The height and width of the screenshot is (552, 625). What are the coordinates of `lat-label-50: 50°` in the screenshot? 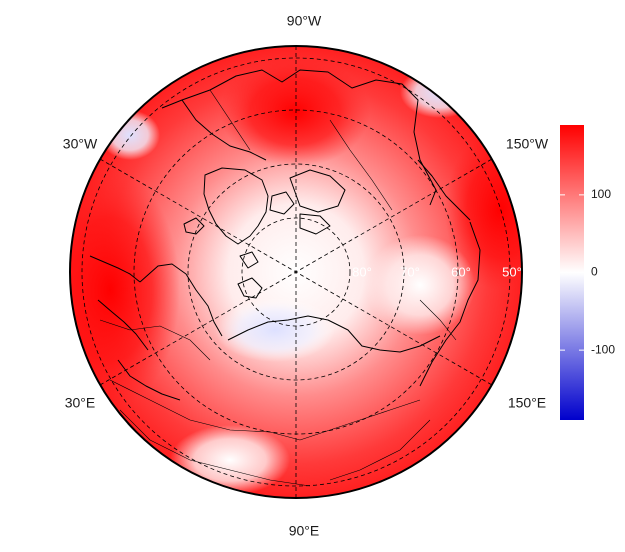 It's located at (512, 271).